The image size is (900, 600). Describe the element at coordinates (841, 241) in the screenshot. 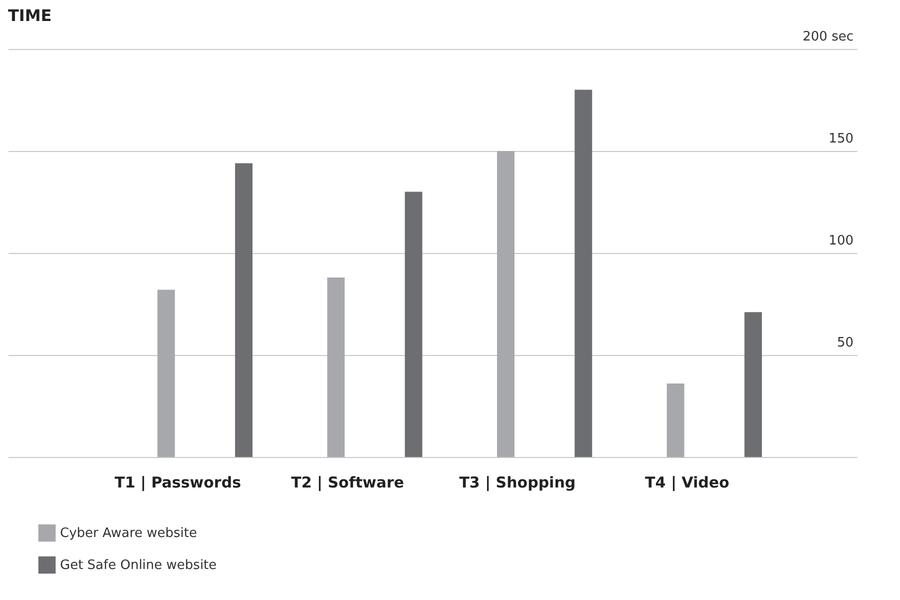

I see `y-tick-label: 100` at that location.